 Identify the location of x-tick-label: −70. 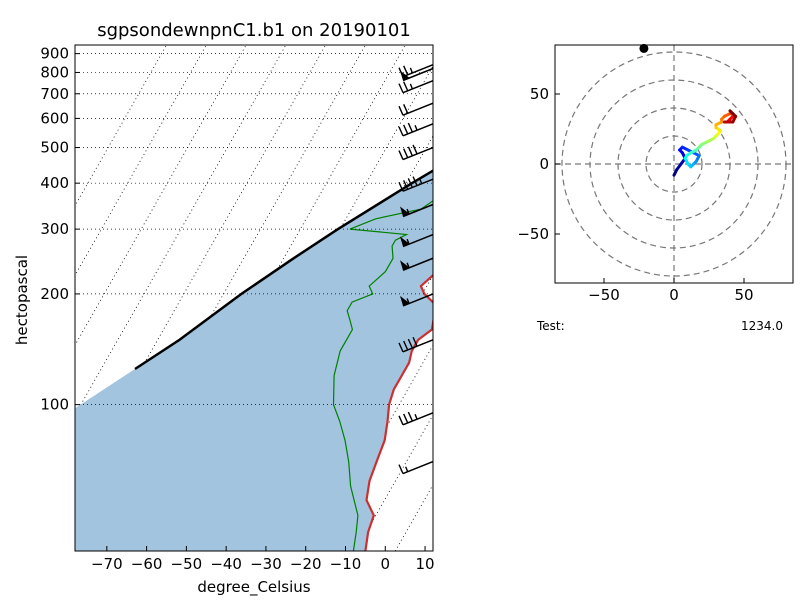
(107, 564).